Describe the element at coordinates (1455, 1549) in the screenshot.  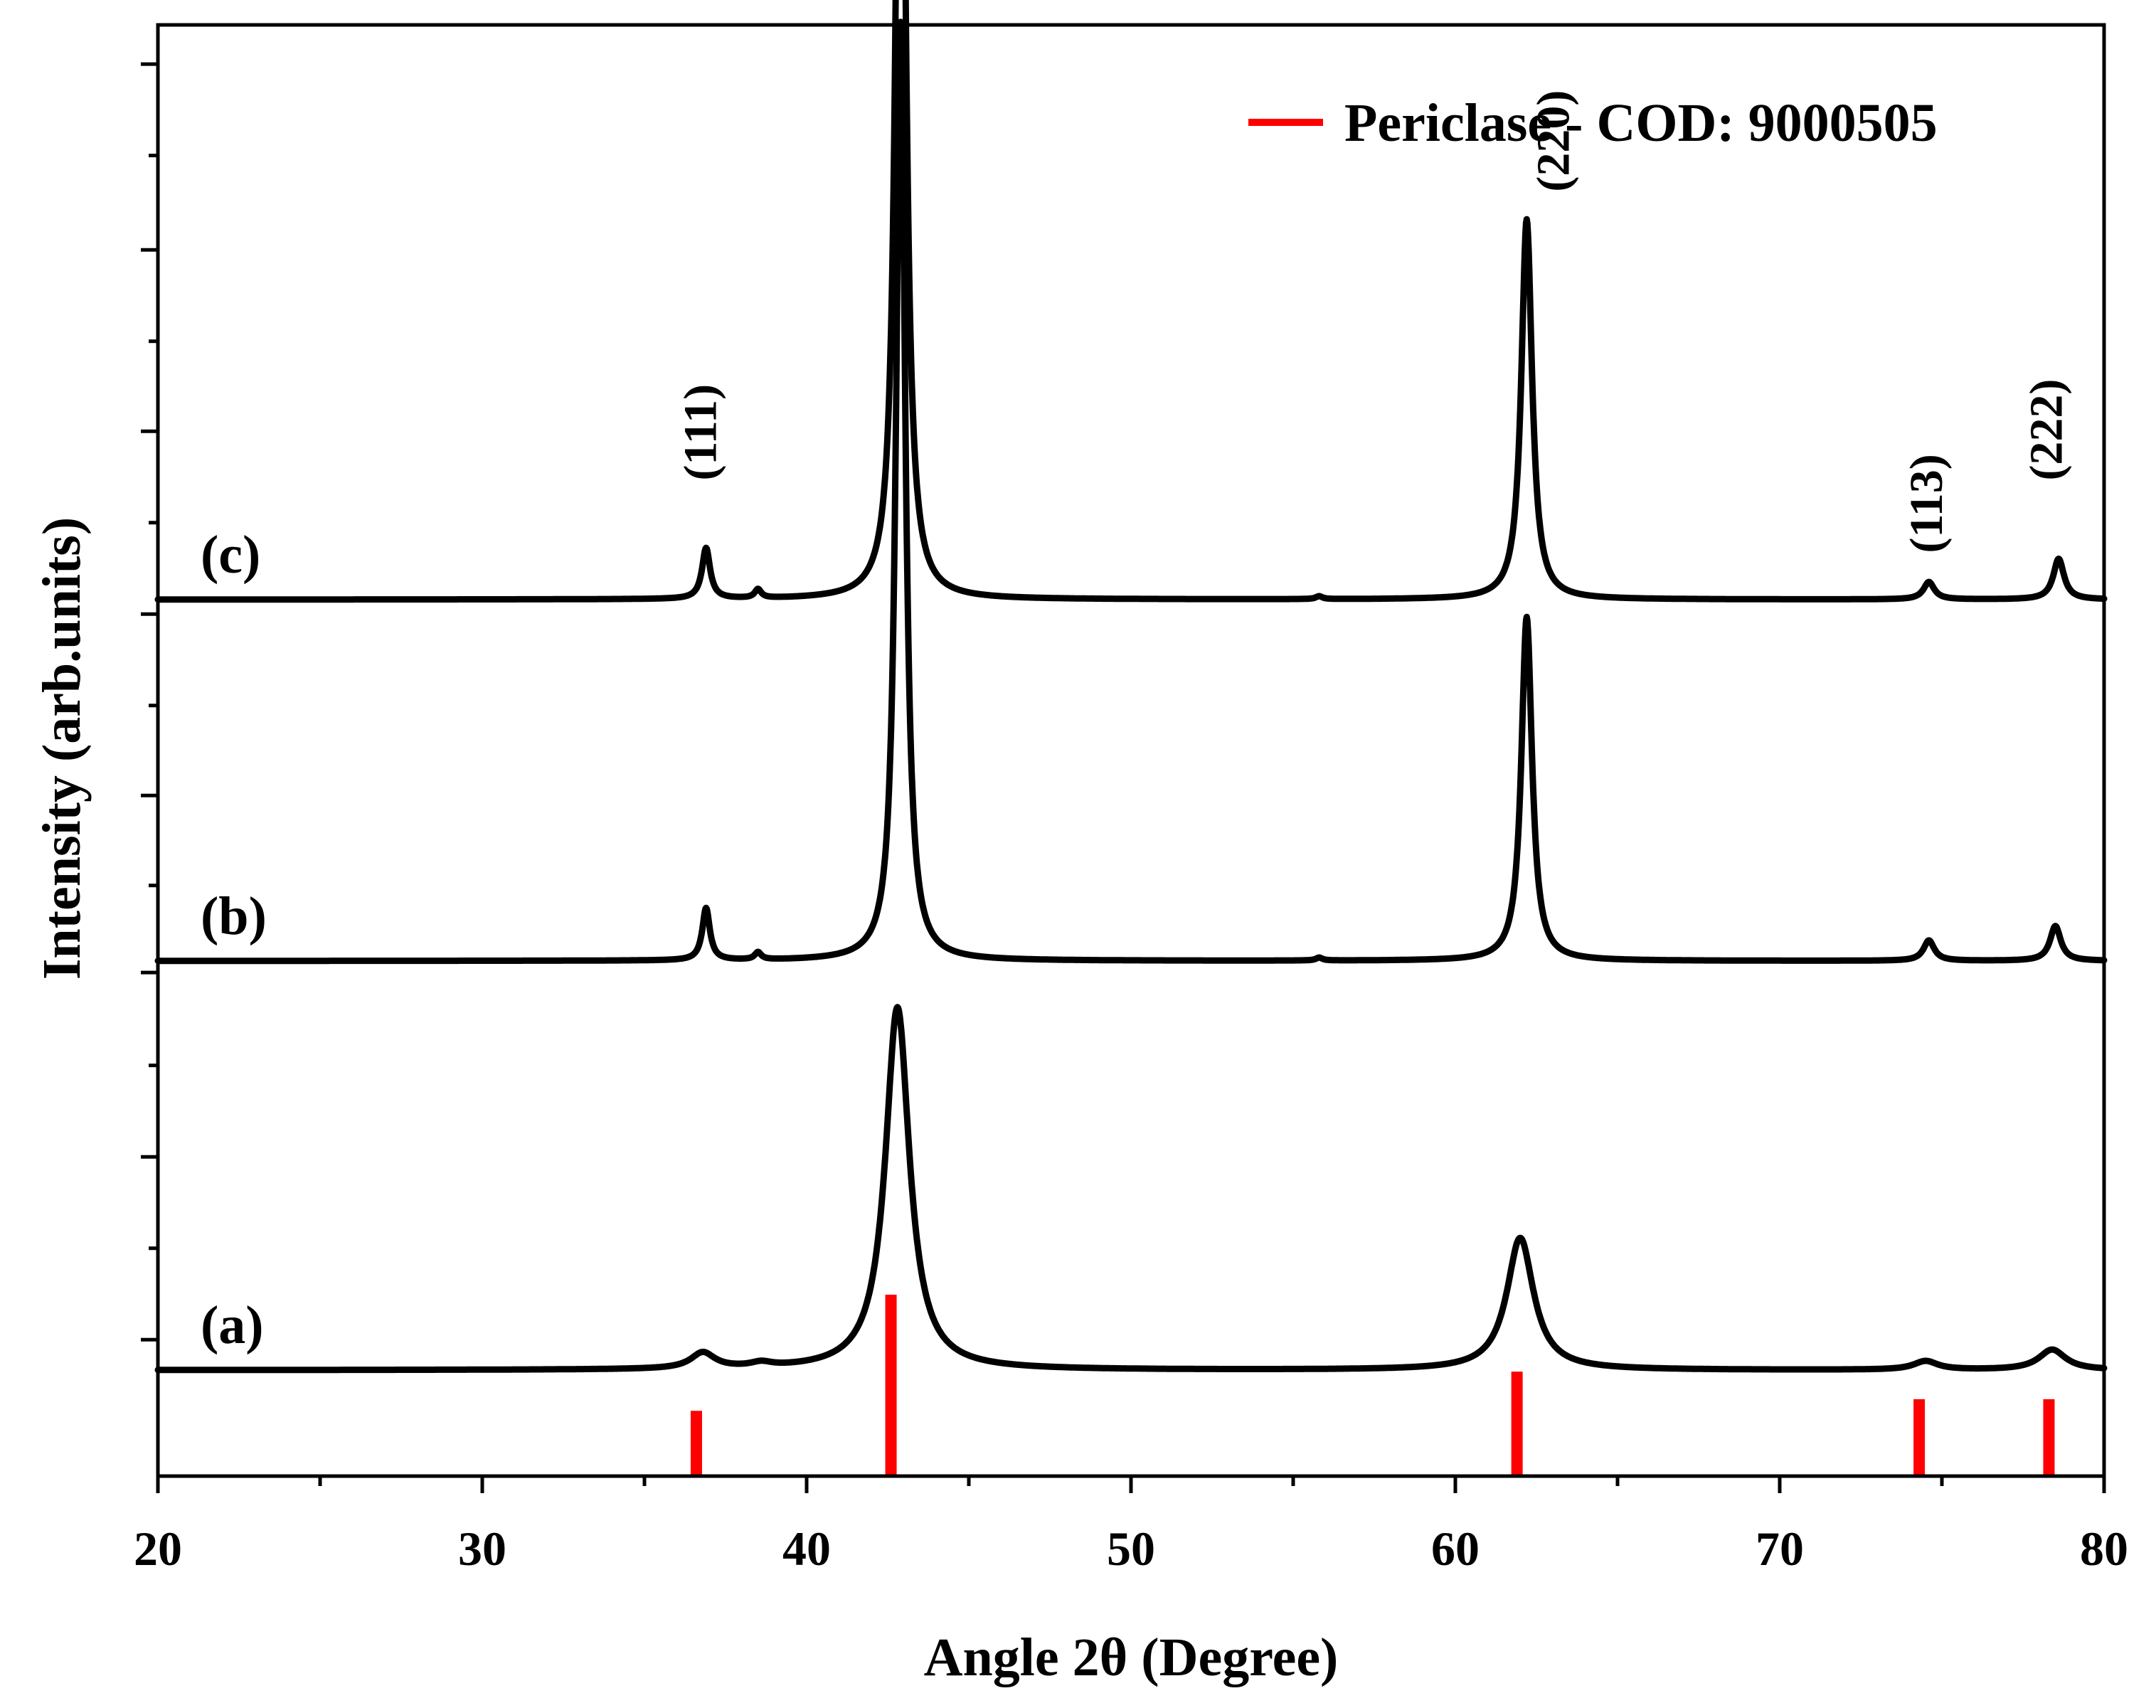
I see `x-tick-label: 60` at that location.